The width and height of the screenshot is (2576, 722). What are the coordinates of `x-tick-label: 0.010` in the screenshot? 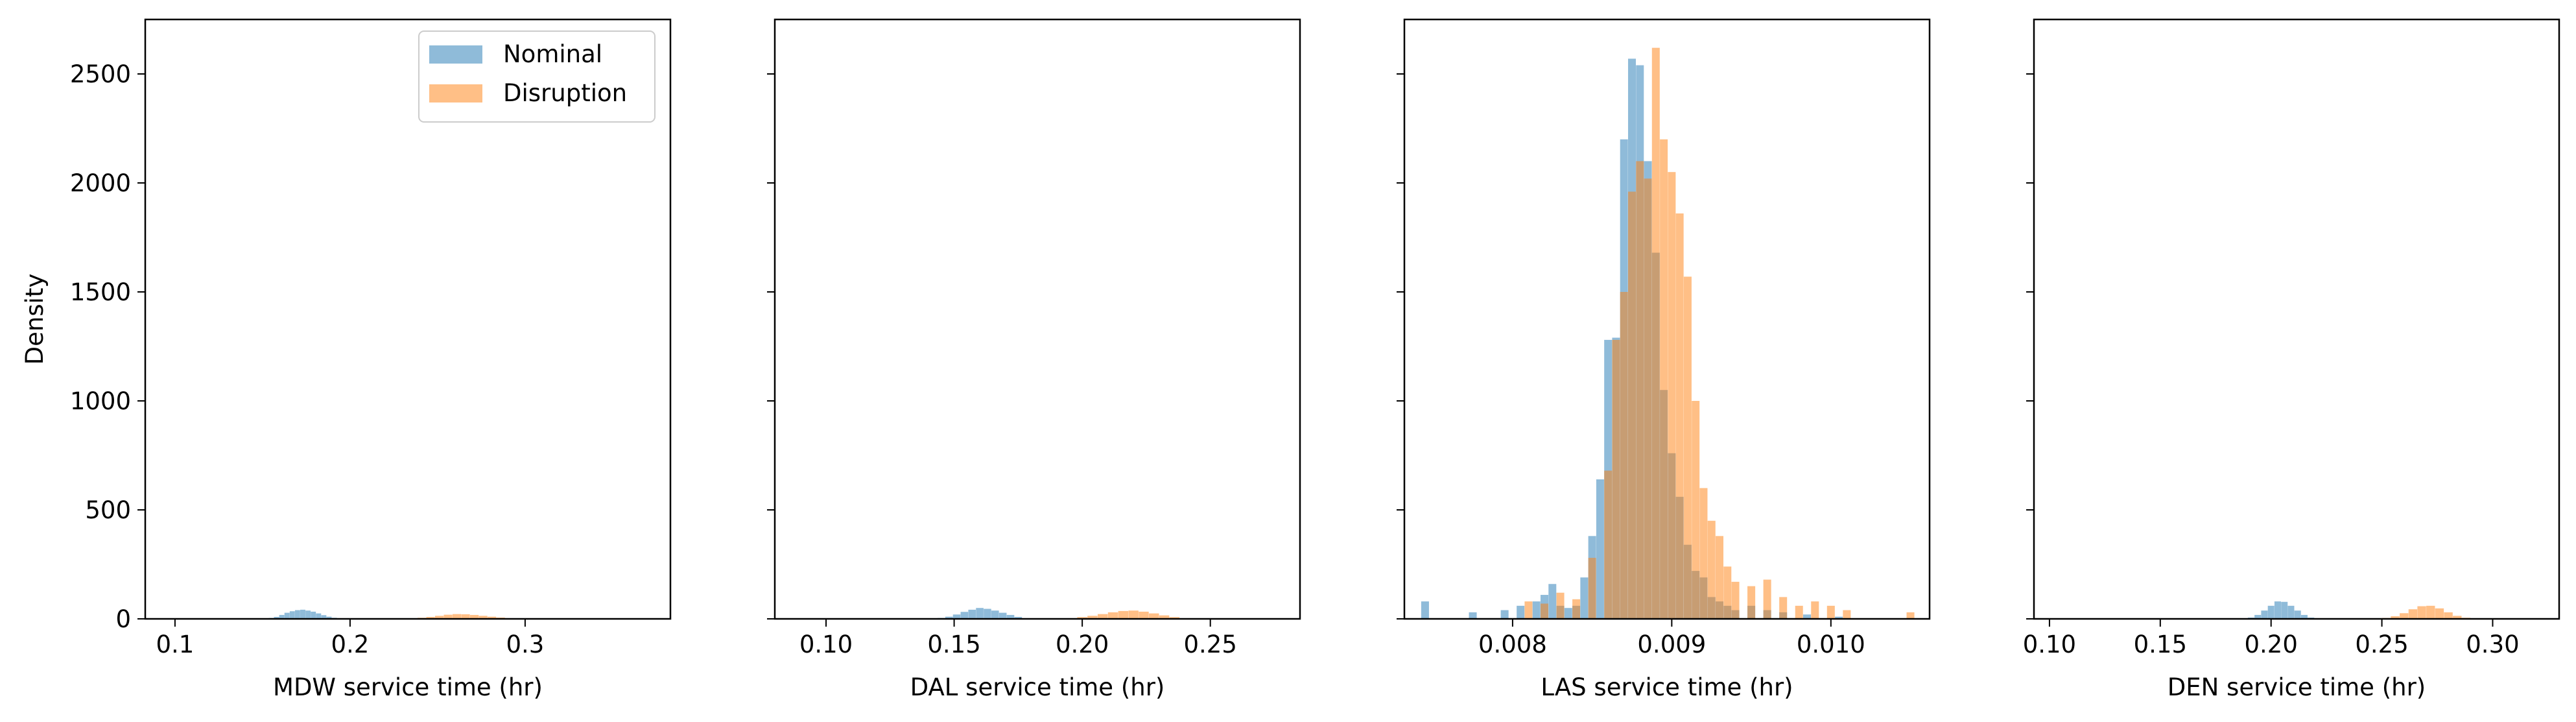 It's located at (1831, 644).